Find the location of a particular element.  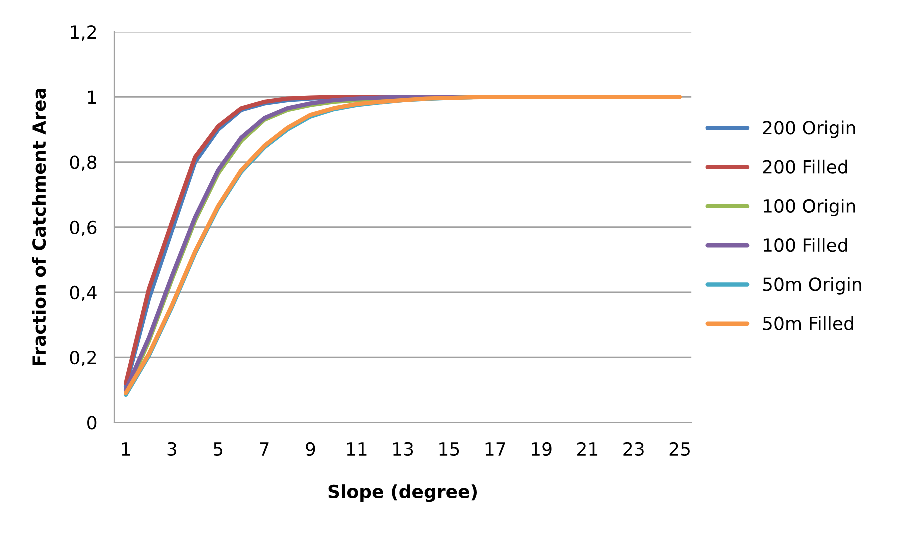

x-axis-title: Slope (degree) is located at coordinates (403, 493).